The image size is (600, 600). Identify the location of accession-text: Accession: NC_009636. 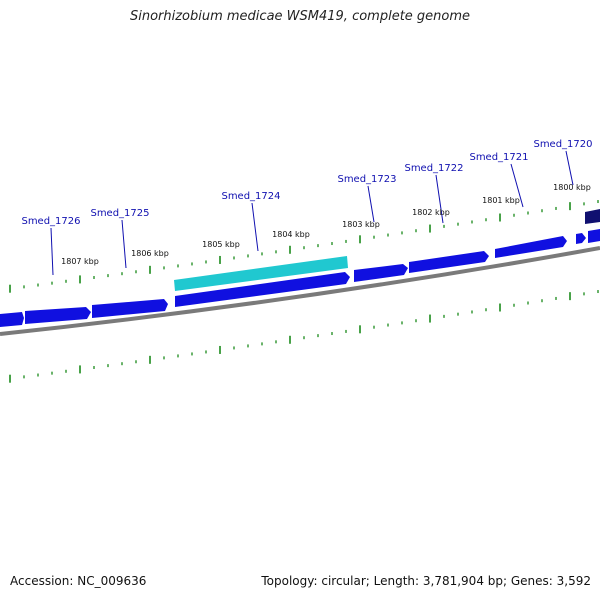
(78, 581).